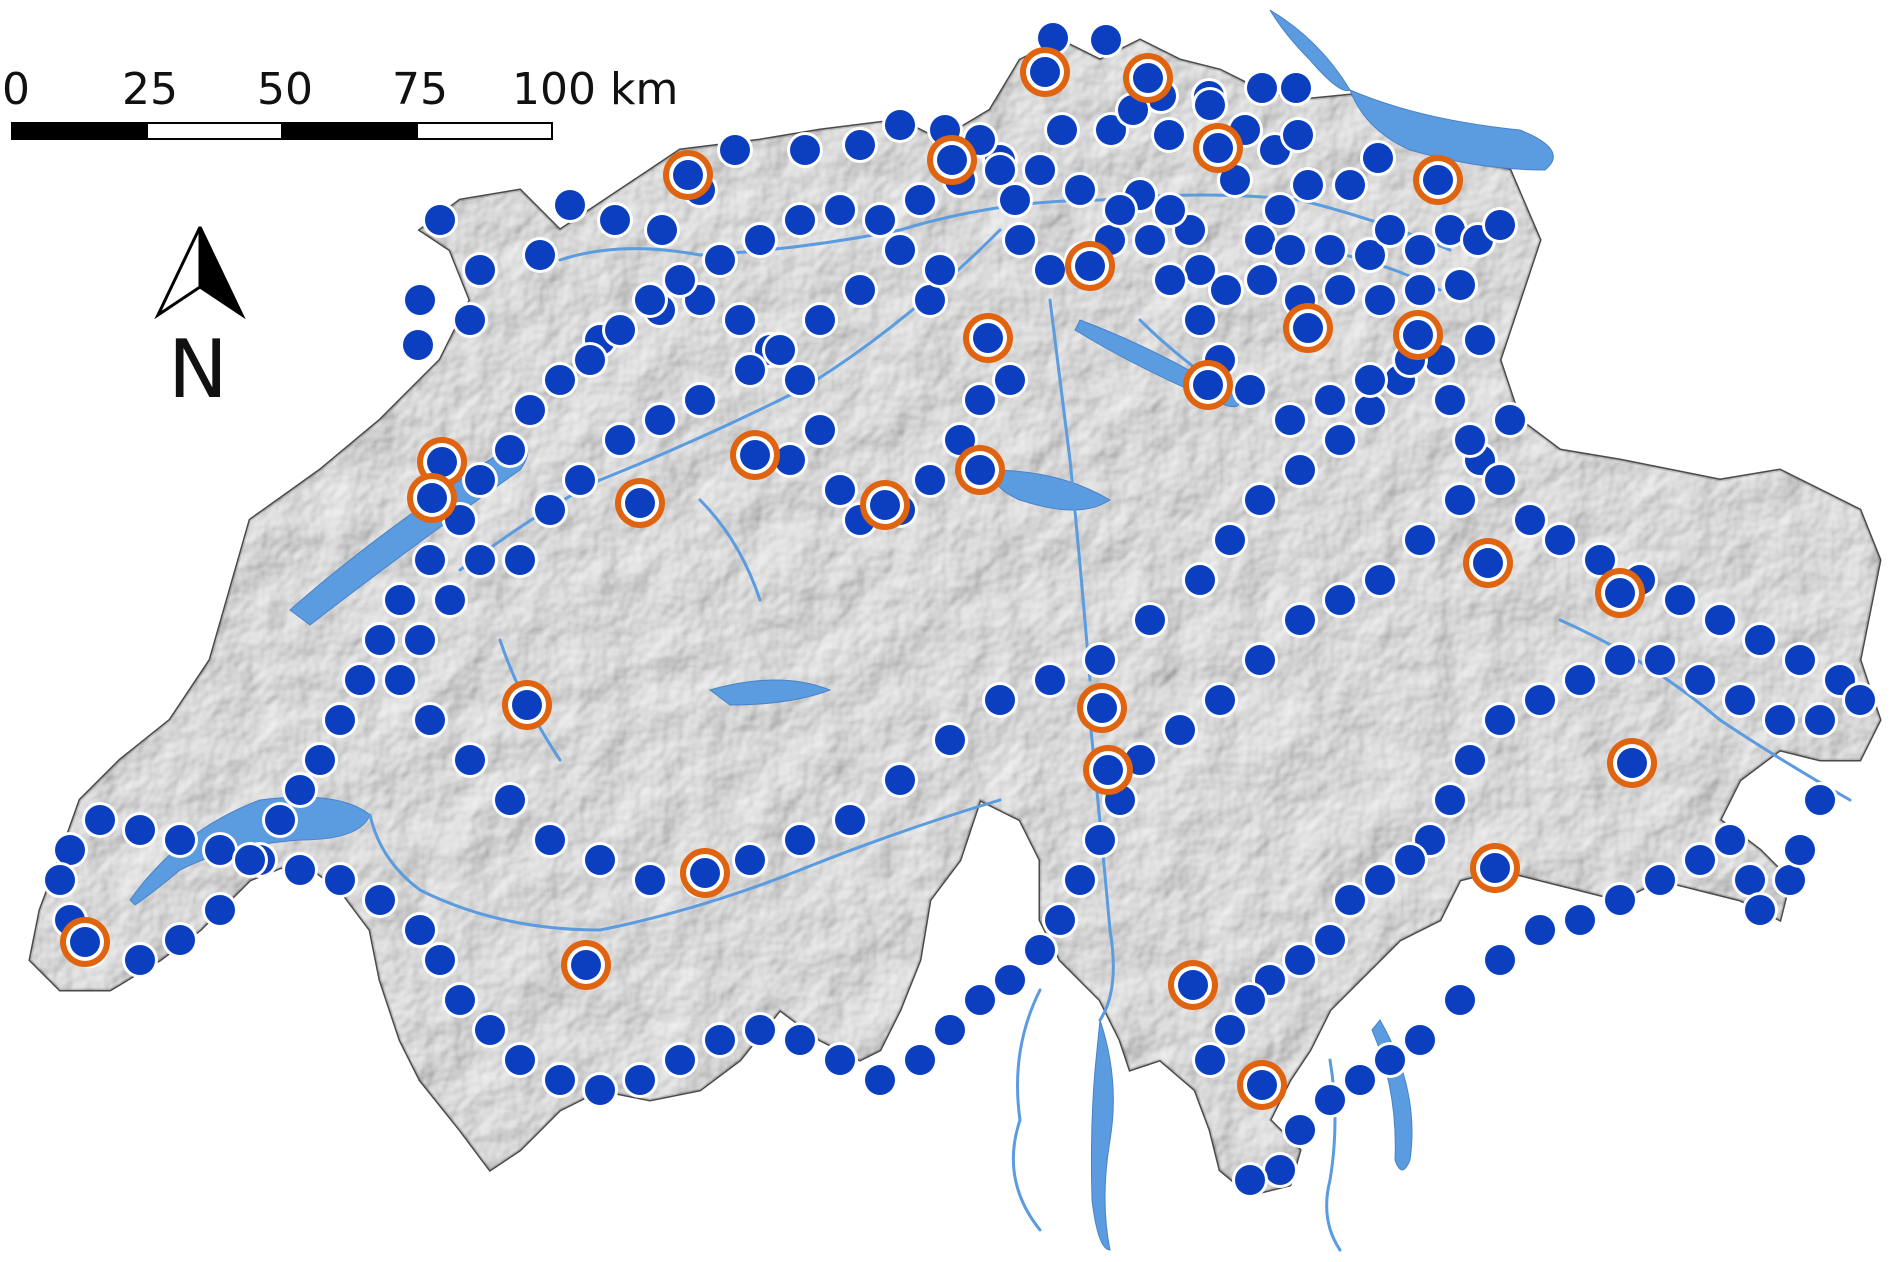  I want to click on lake-thun-brienz, so click(770, 692).